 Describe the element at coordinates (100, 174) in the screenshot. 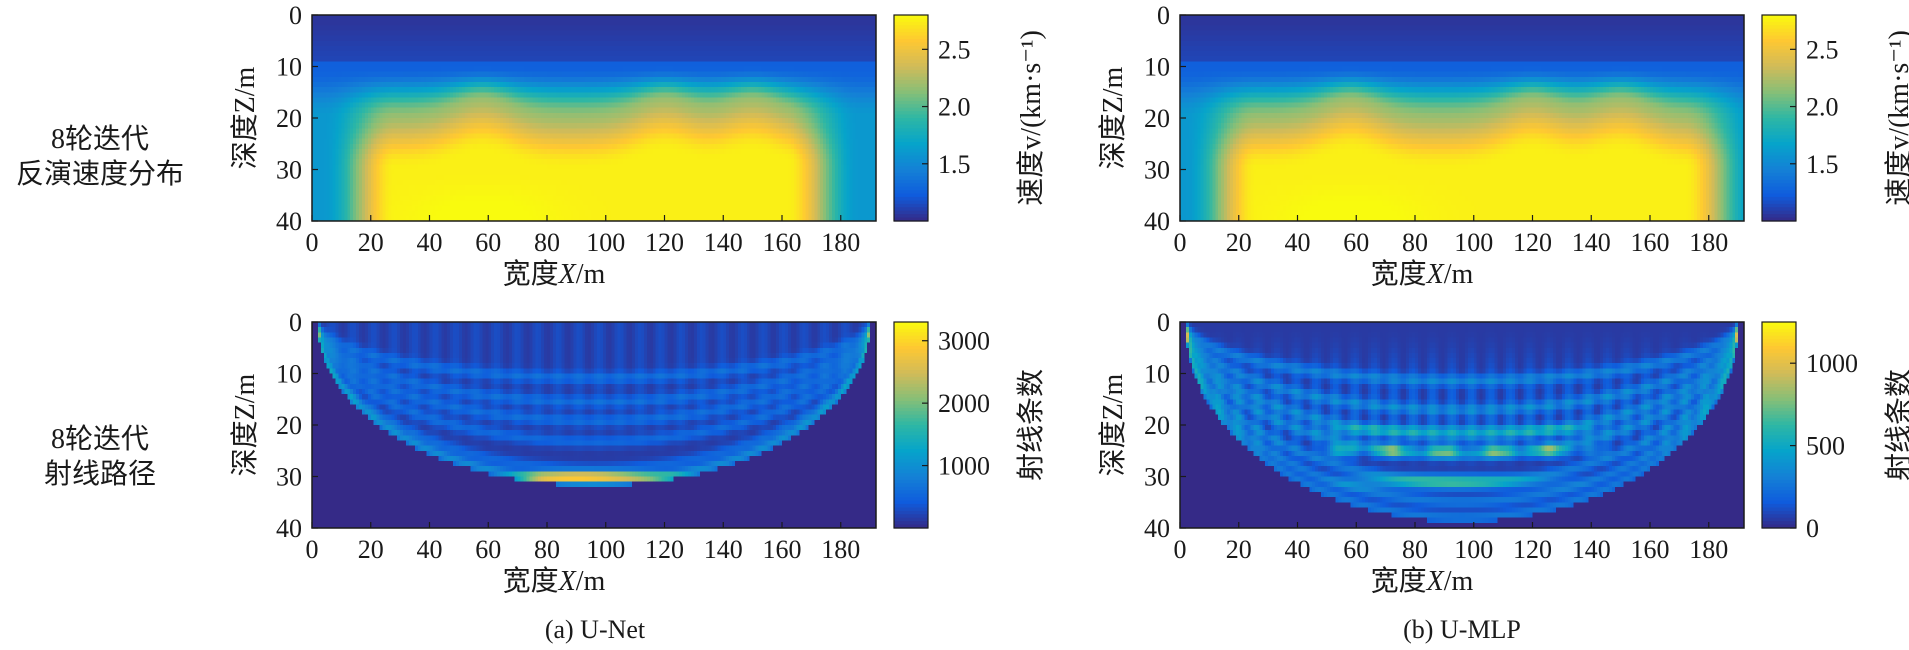

I see `row-label-velocity-line2: 反演速度分布` at that location.